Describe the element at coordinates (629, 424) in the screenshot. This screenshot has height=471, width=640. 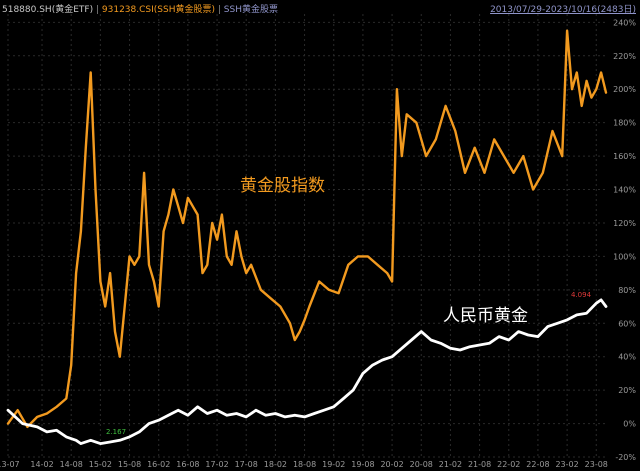
I see `y-tick-label: 0%` at that location.